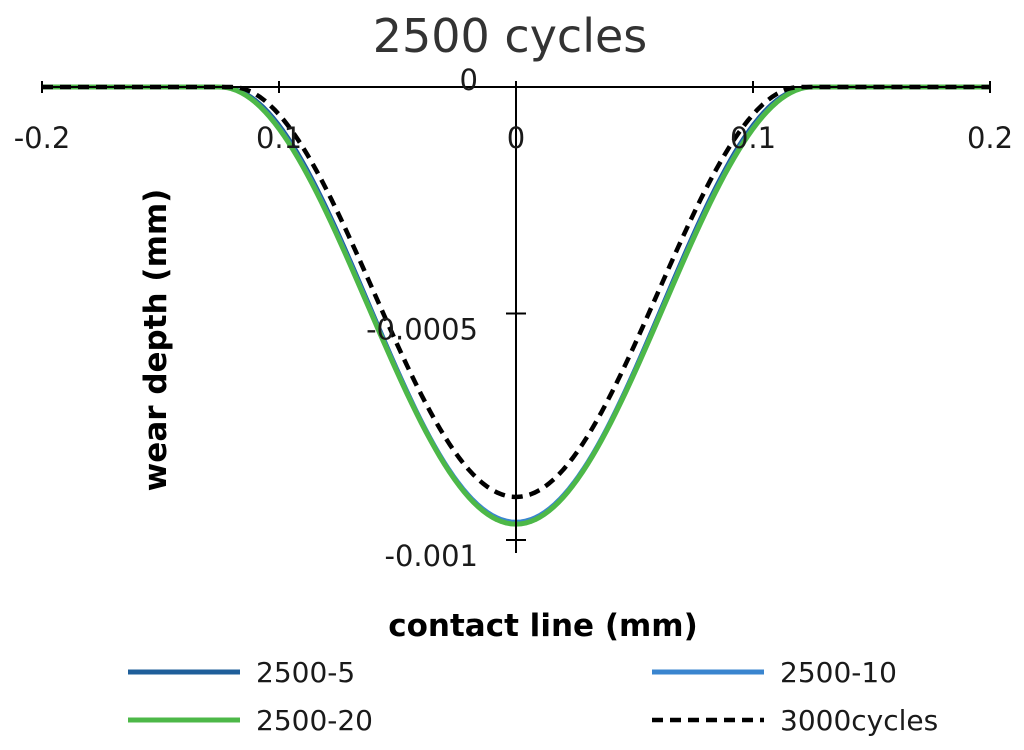 The height and width of the screenshot is (750, 1024). What do you see at coordinates (859, 720) in the screenshot?
I see `legend-label-3000cycles: 3000cycles` at bounding box center [859, 720].